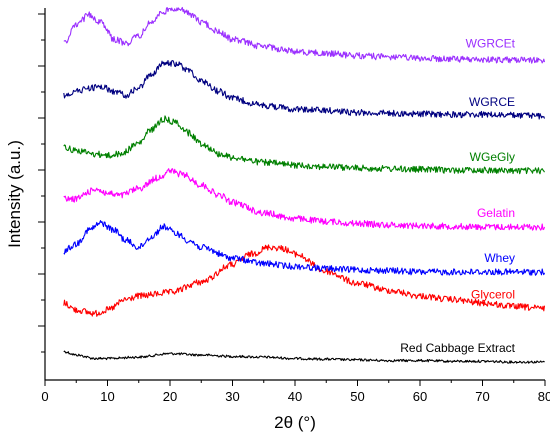 This screenshot has height=440, width=550. What do you see at coordinates (304, 145) in the screenshot?
I see `series-line-wgegly` at bounding box center [304, 145].